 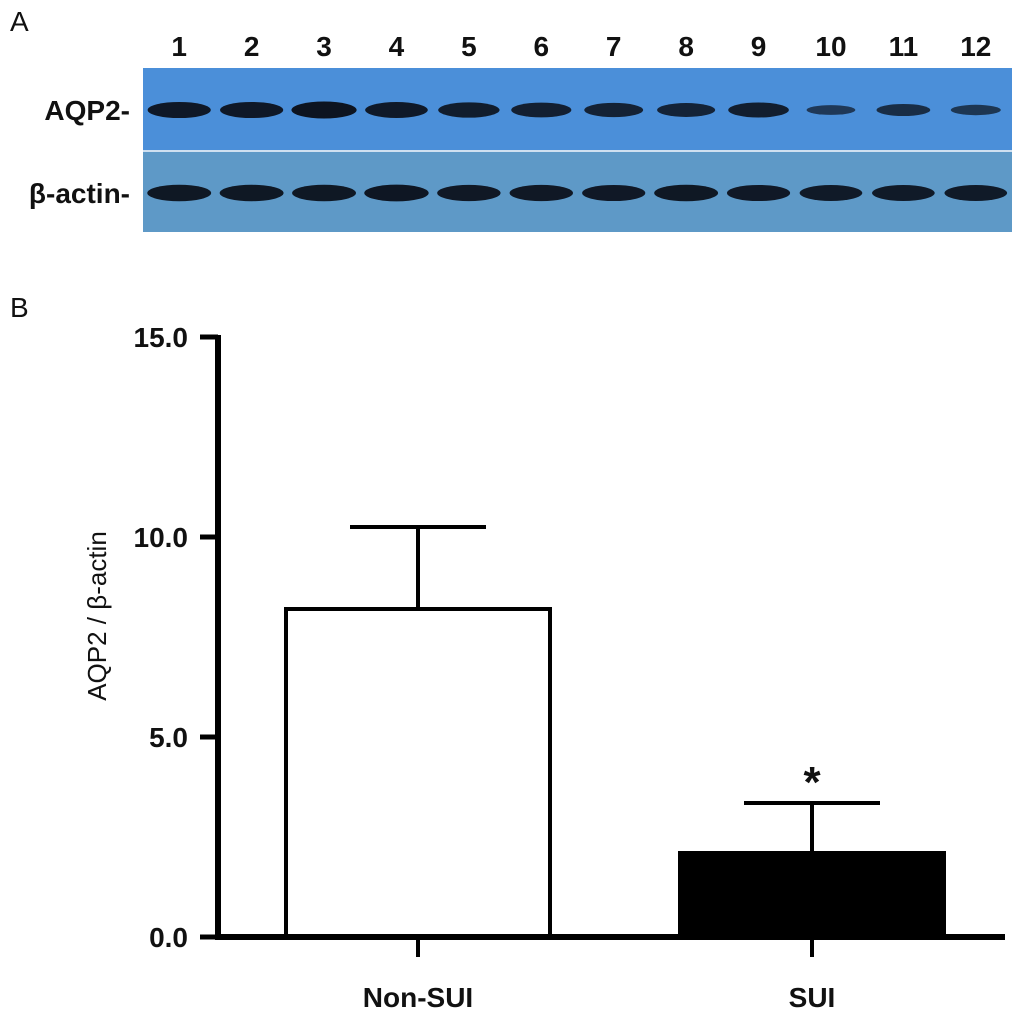 I want to click on blot-row-label: AQP2-, so click(x=87, y=110).